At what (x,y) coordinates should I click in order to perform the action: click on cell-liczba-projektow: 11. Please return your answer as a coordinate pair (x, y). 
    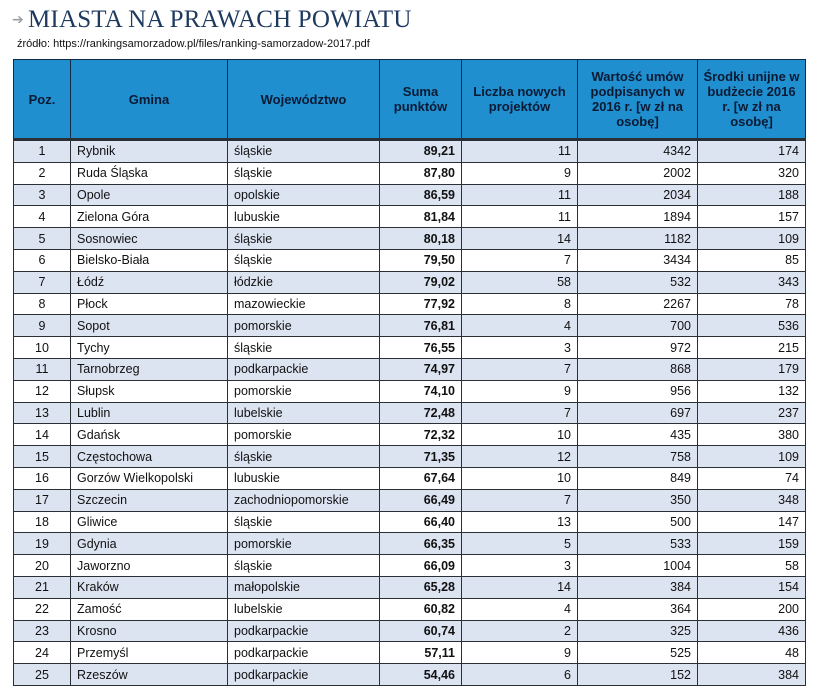
    Looking at the image, I should click on (519, 217).